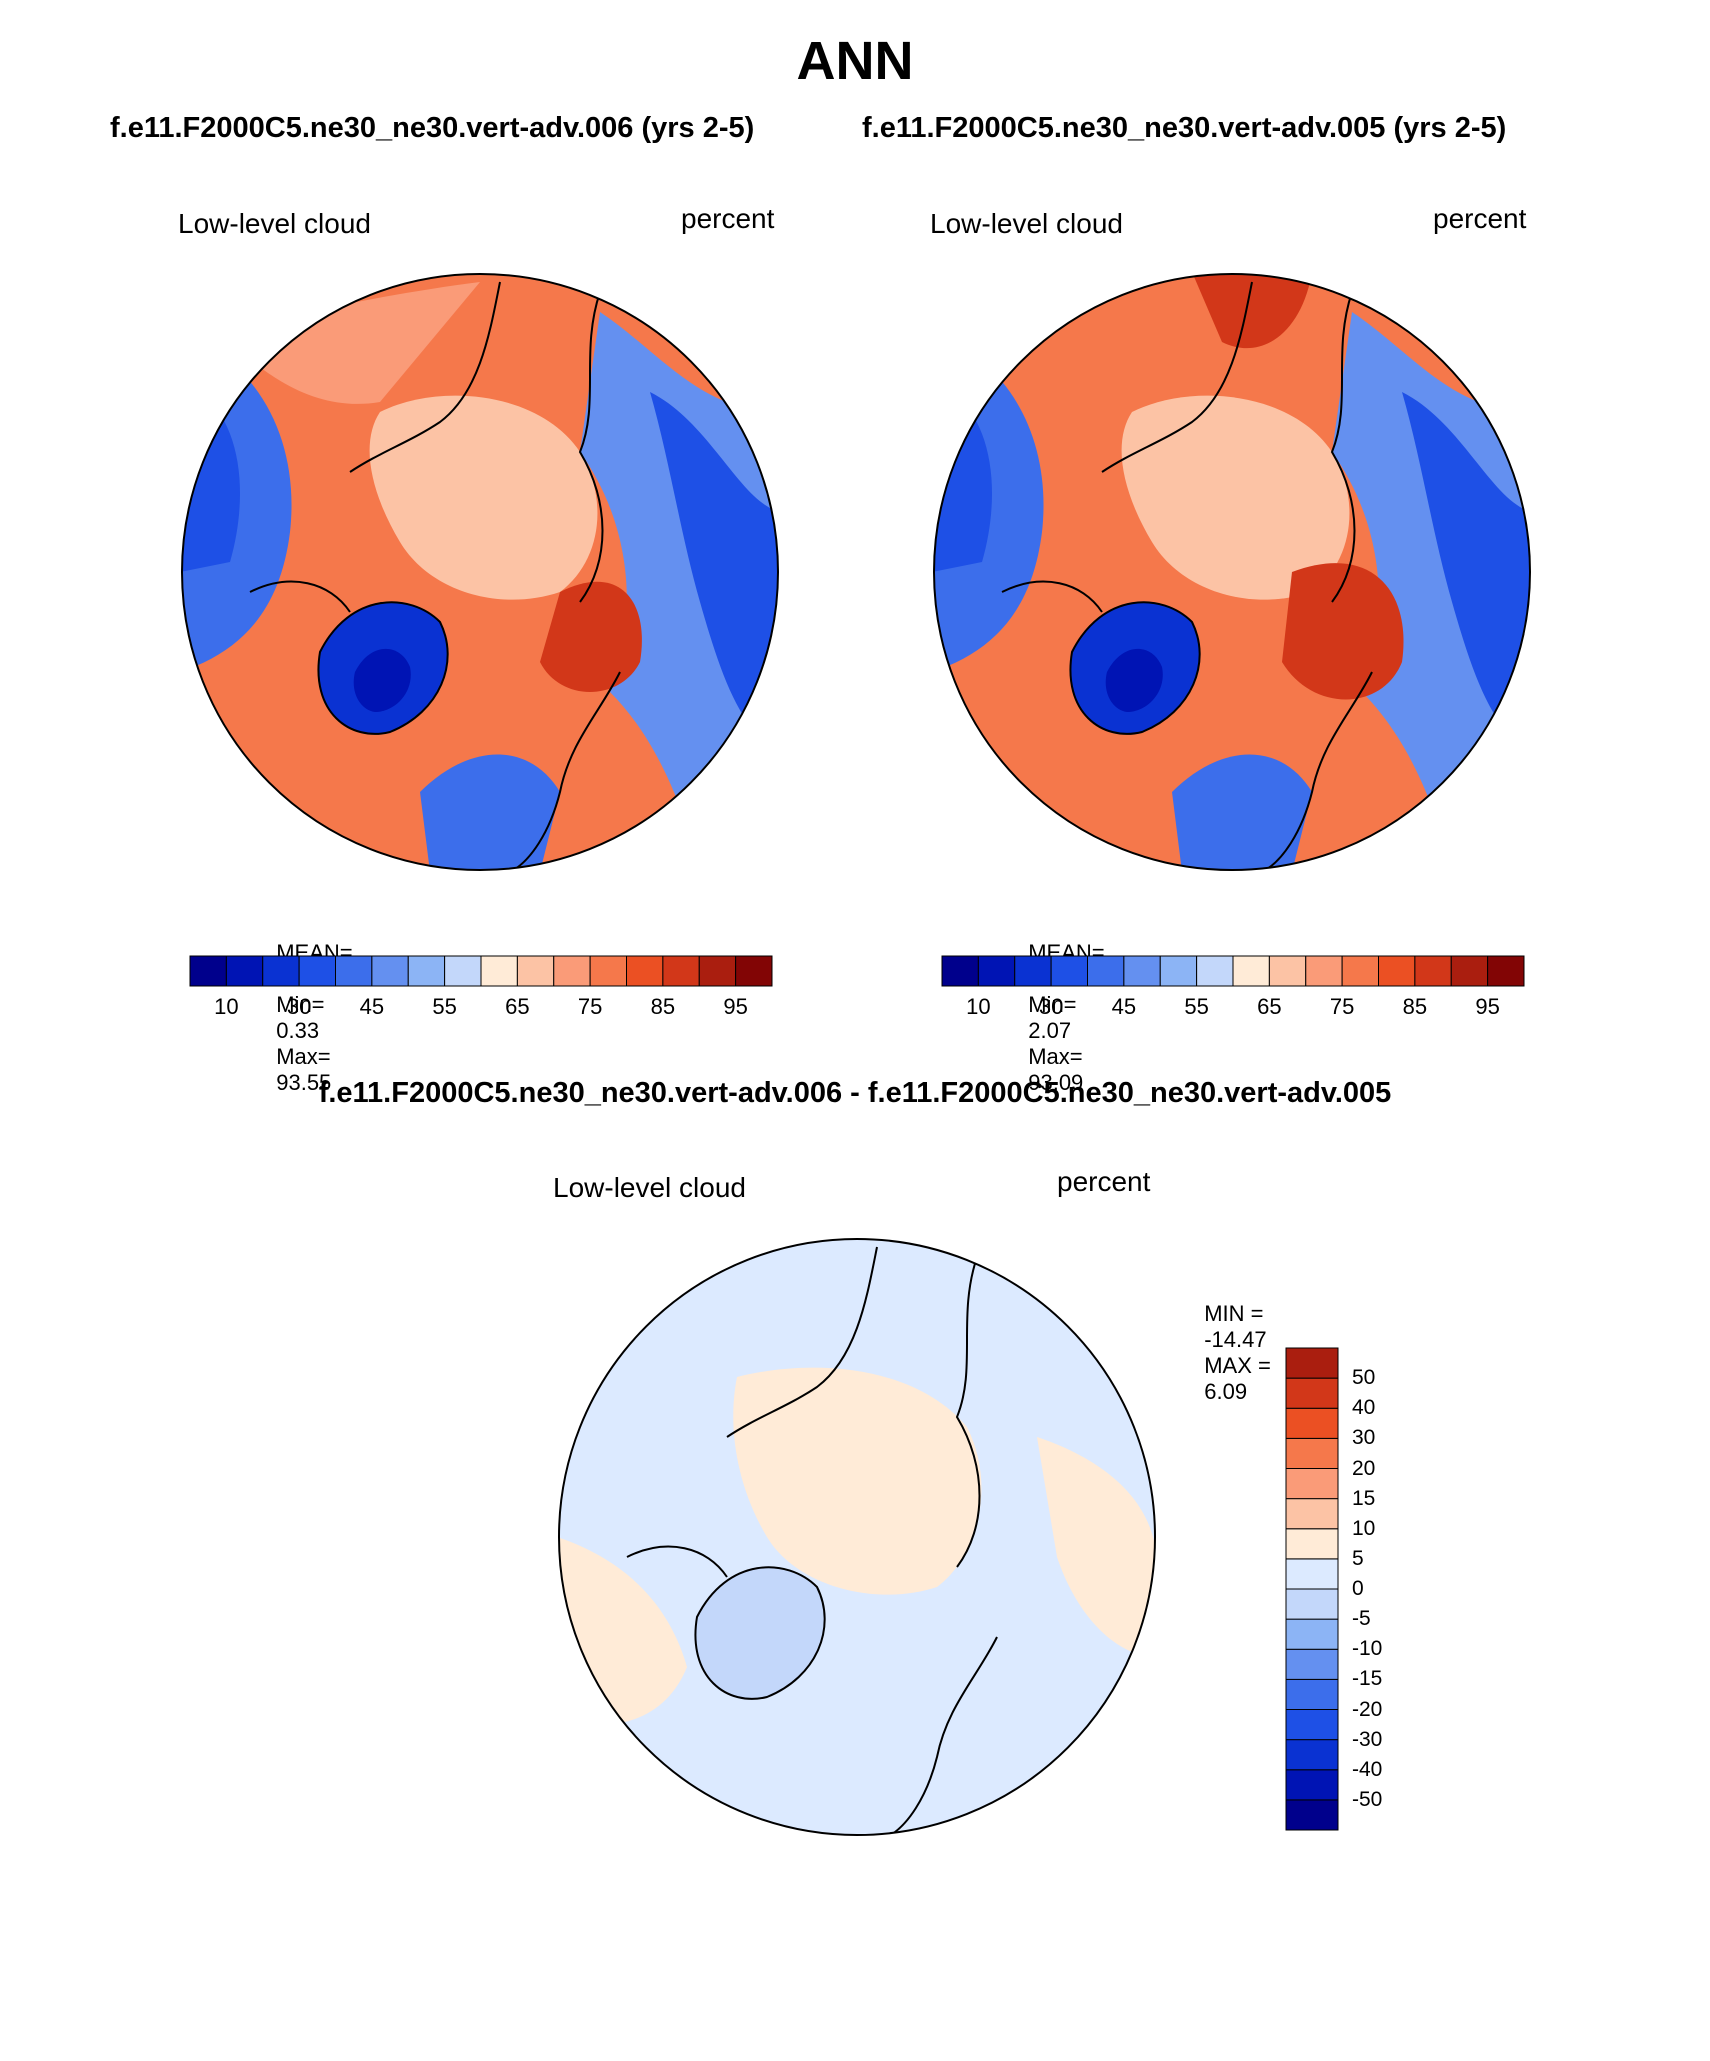  What do you see at coordinates (1364, 1378) in the screenshot?
I see `colorbar-tick-label: 50` at bounding box center [1364, 1378].